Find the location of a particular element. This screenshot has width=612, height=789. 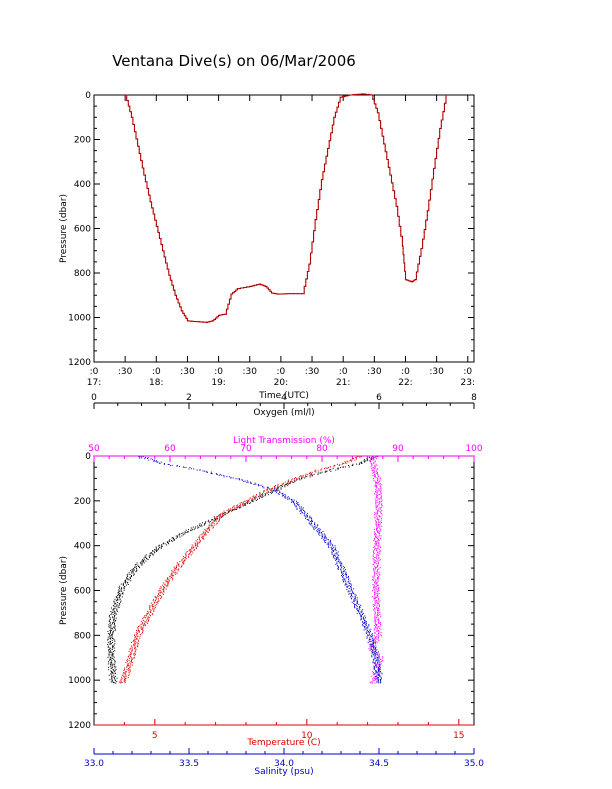

salinity-tick-label: 34.5 is located at coordinates (379, 764).